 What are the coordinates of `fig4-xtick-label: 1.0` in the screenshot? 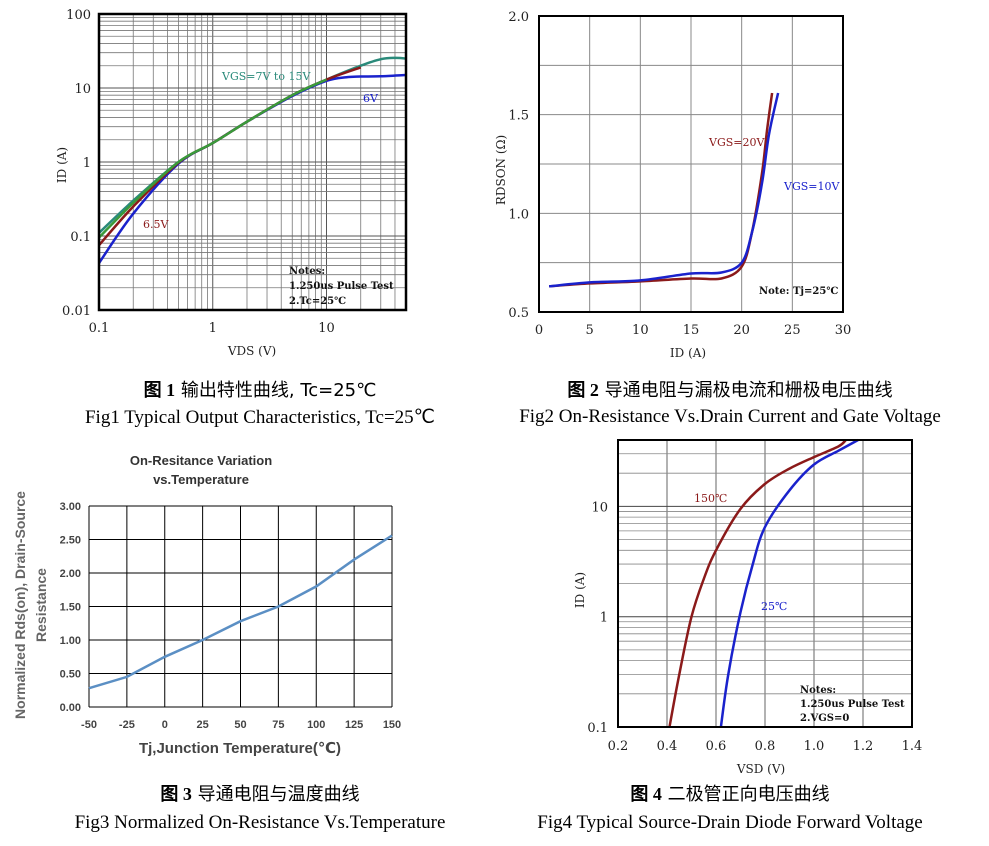 It's located at (814, 746).